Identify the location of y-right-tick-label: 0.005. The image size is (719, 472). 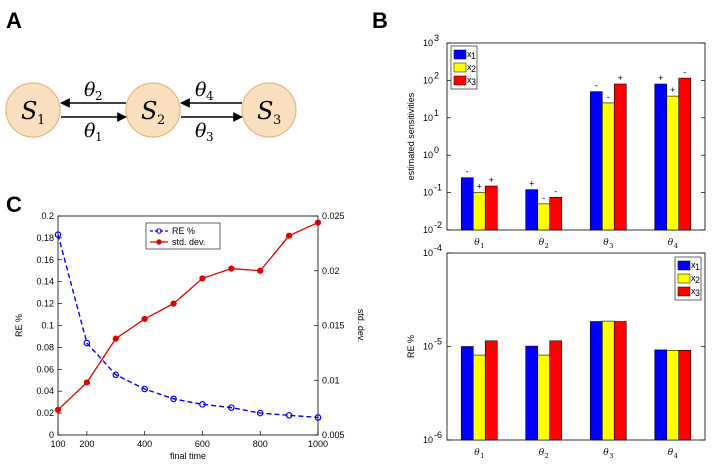
(333, 435).